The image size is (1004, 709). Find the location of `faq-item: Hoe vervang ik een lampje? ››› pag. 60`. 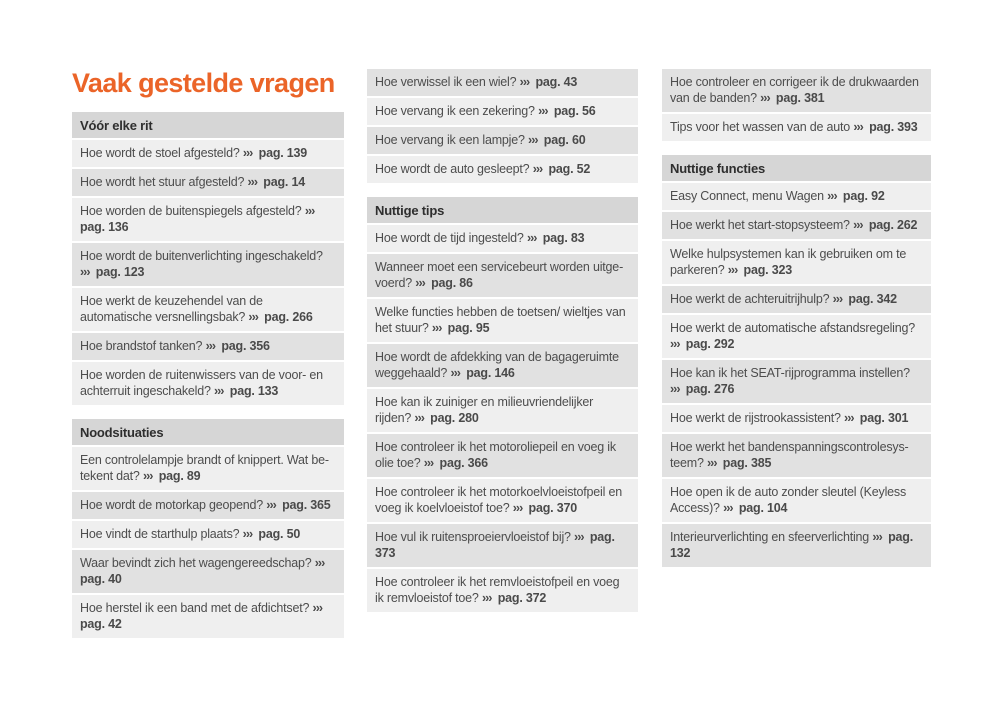

faq-item: Hoe vervang ik een lampje? ››› pag. 60 is located at coordinates (502, 140).